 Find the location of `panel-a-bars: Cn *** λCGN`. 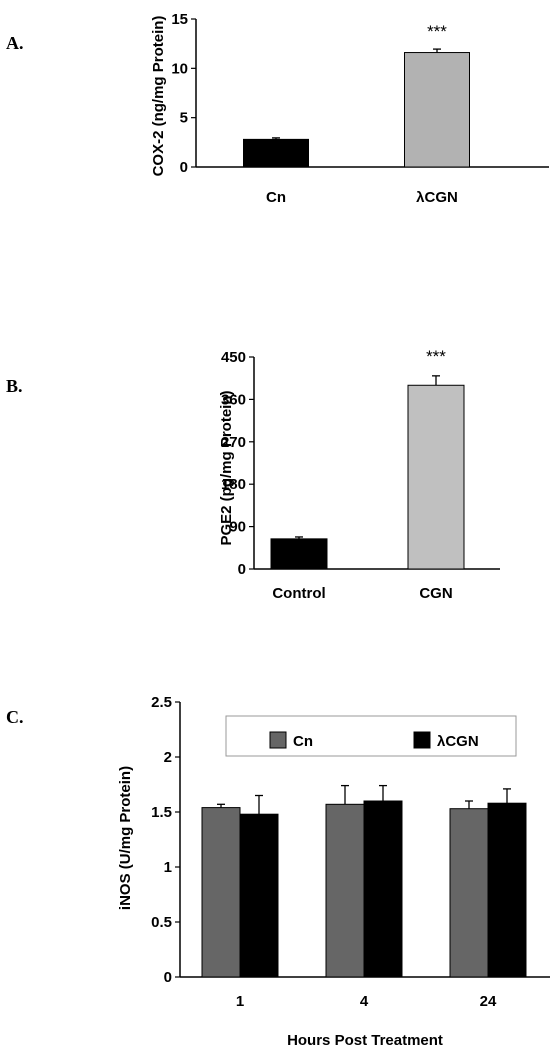

panel-a-bars: Cn *** λCGN is located at coordinates (356, 114).